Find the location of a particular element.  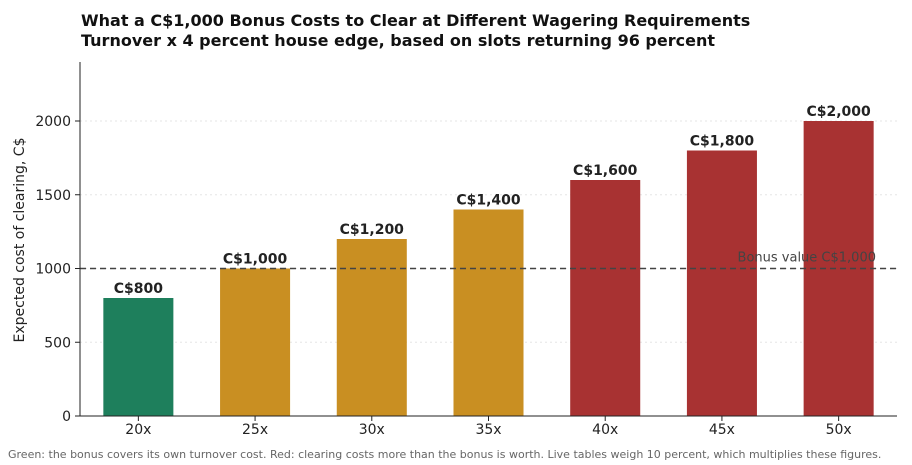

data-label: C$2,000 is located at coordinates (838, 112).